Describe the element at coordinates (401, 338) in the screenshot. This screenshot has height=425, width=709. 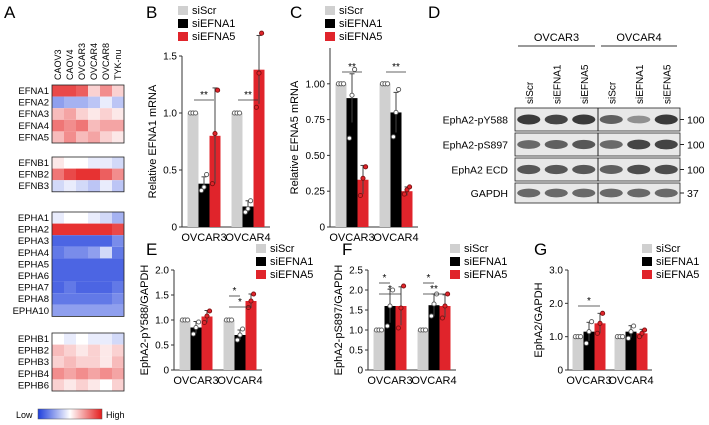
I see `bar-siefna5-ovcar3` at that location.